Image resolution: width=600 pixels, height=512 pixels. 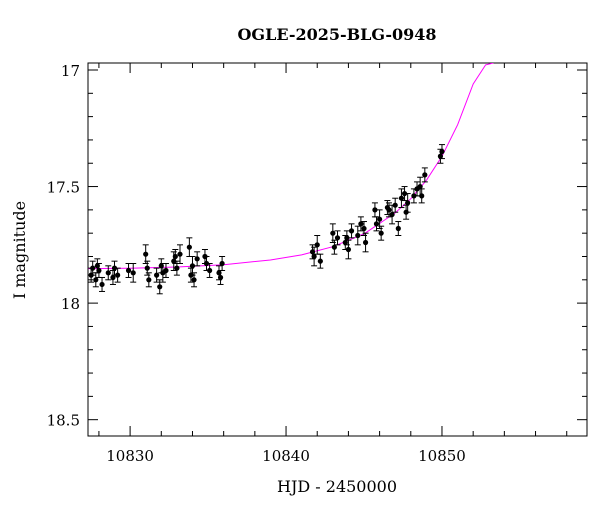 I want to click on x-axis-title: HJD - 2450000, so click(x=337, y=486).